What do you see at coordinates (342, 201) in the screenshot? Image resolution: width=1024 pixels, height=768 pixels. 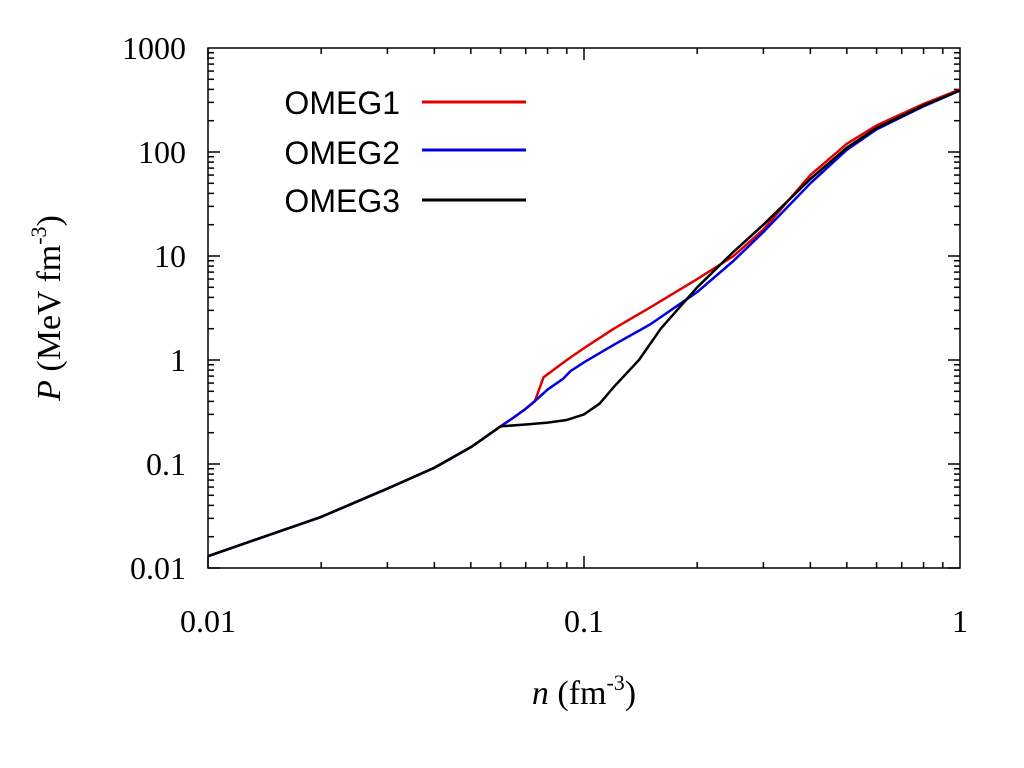 I see `legend-label-omeg3: OMEG3` at bounding box center [342, 201].